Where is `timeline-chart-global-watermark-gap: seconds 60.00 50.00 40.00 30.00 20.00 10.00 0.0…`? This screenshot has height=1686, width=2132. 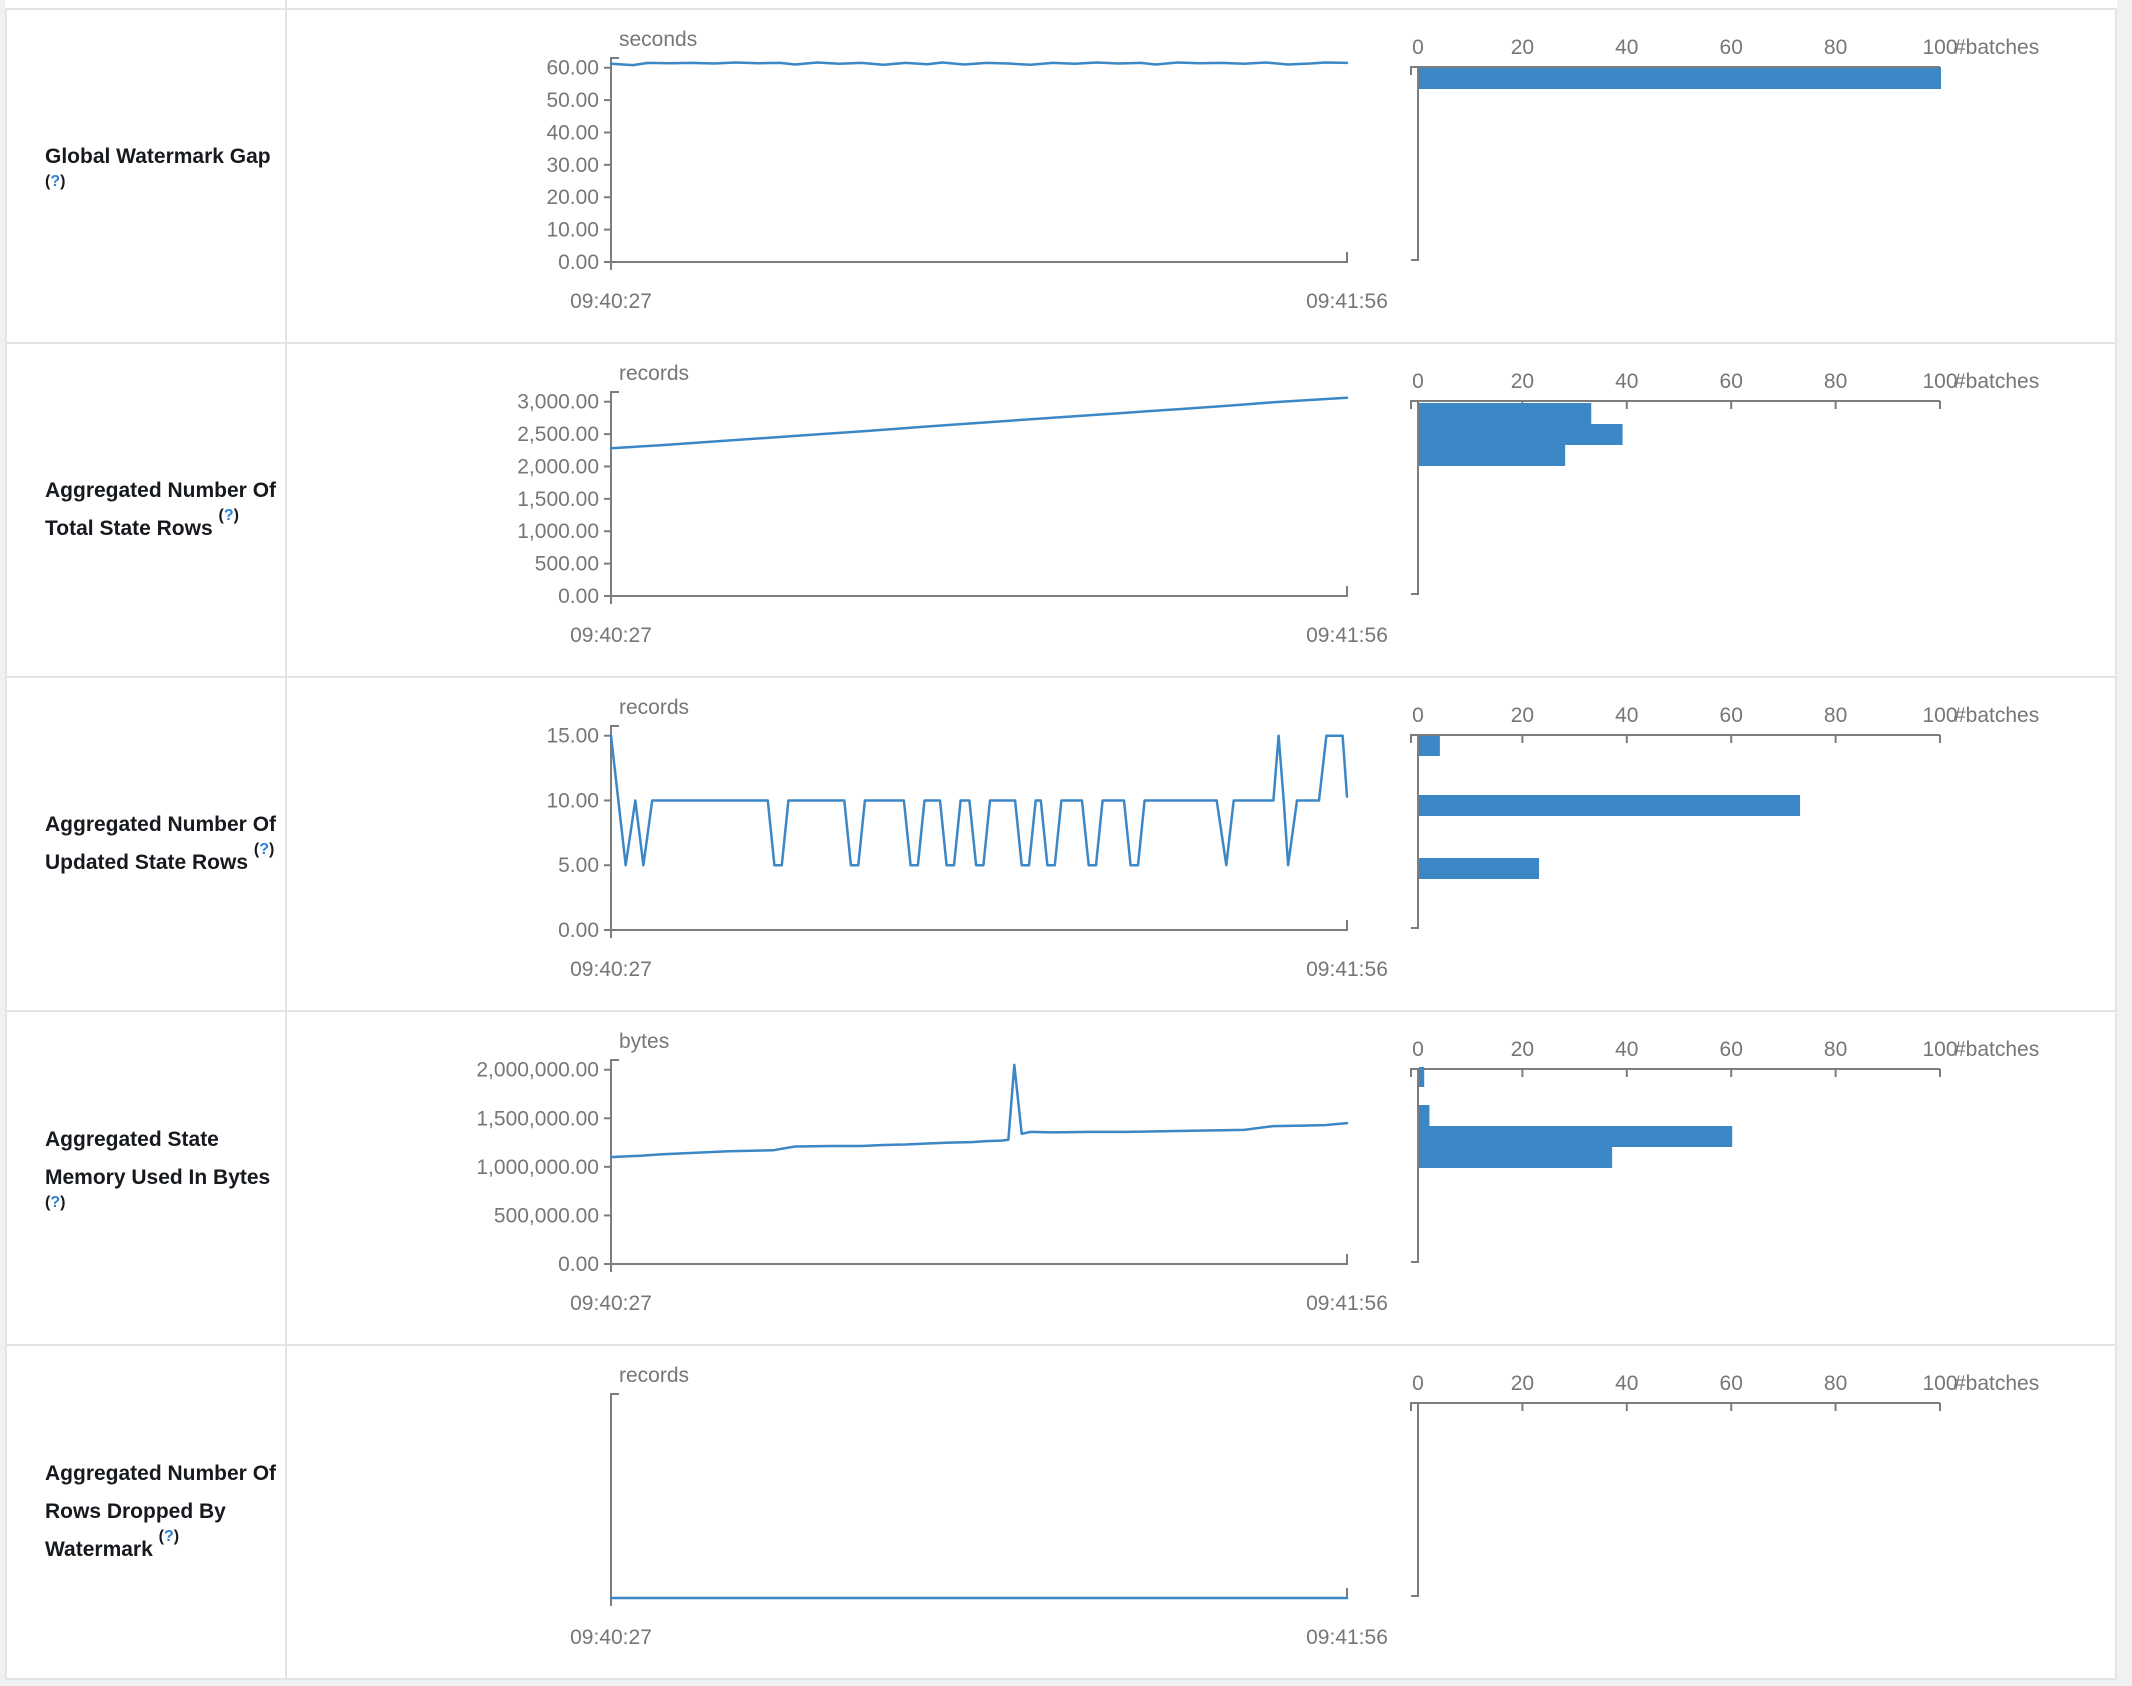
timeline-chart-global-watermark-gap: seconds 60.00 50.00 40.00 30.00 20.00 10.00 0.0… is located at coordinates (966, 170).